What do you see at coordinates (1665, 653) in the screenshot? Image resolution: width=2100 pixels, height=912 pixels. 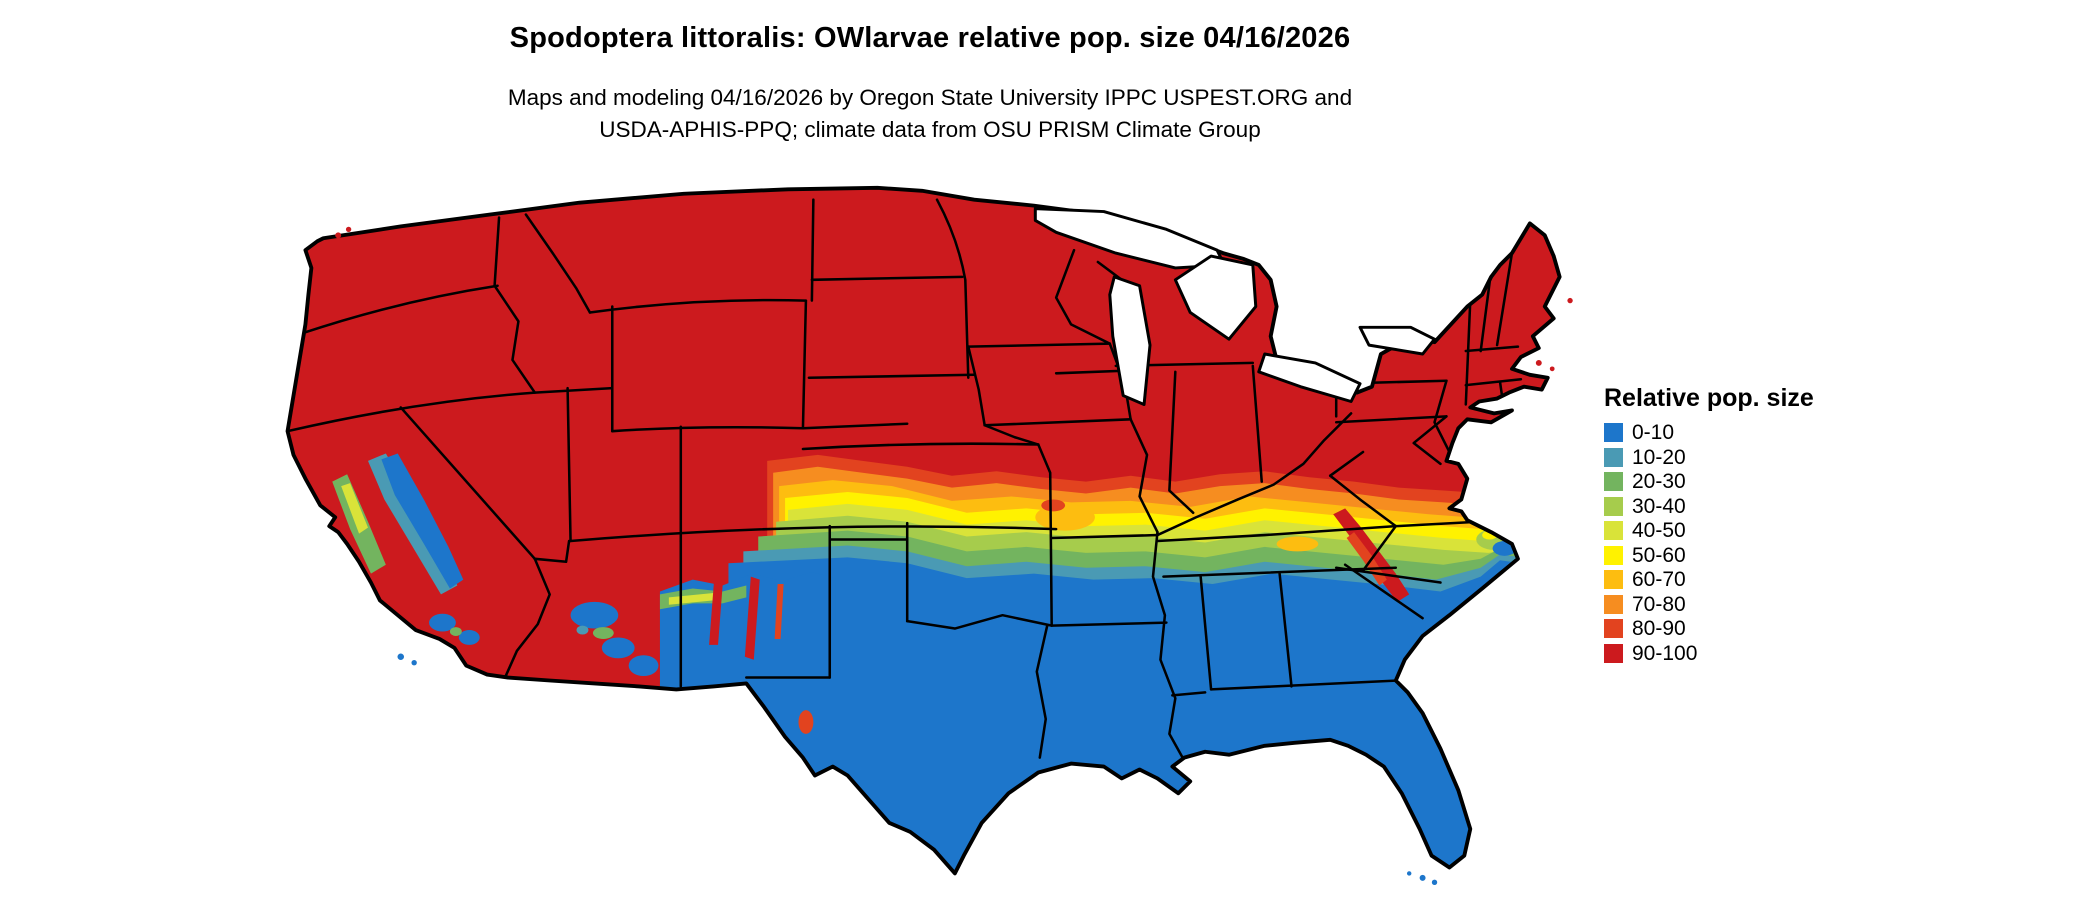 I see `legend-item-label: 90-100` at bounding box center [1665, 653].